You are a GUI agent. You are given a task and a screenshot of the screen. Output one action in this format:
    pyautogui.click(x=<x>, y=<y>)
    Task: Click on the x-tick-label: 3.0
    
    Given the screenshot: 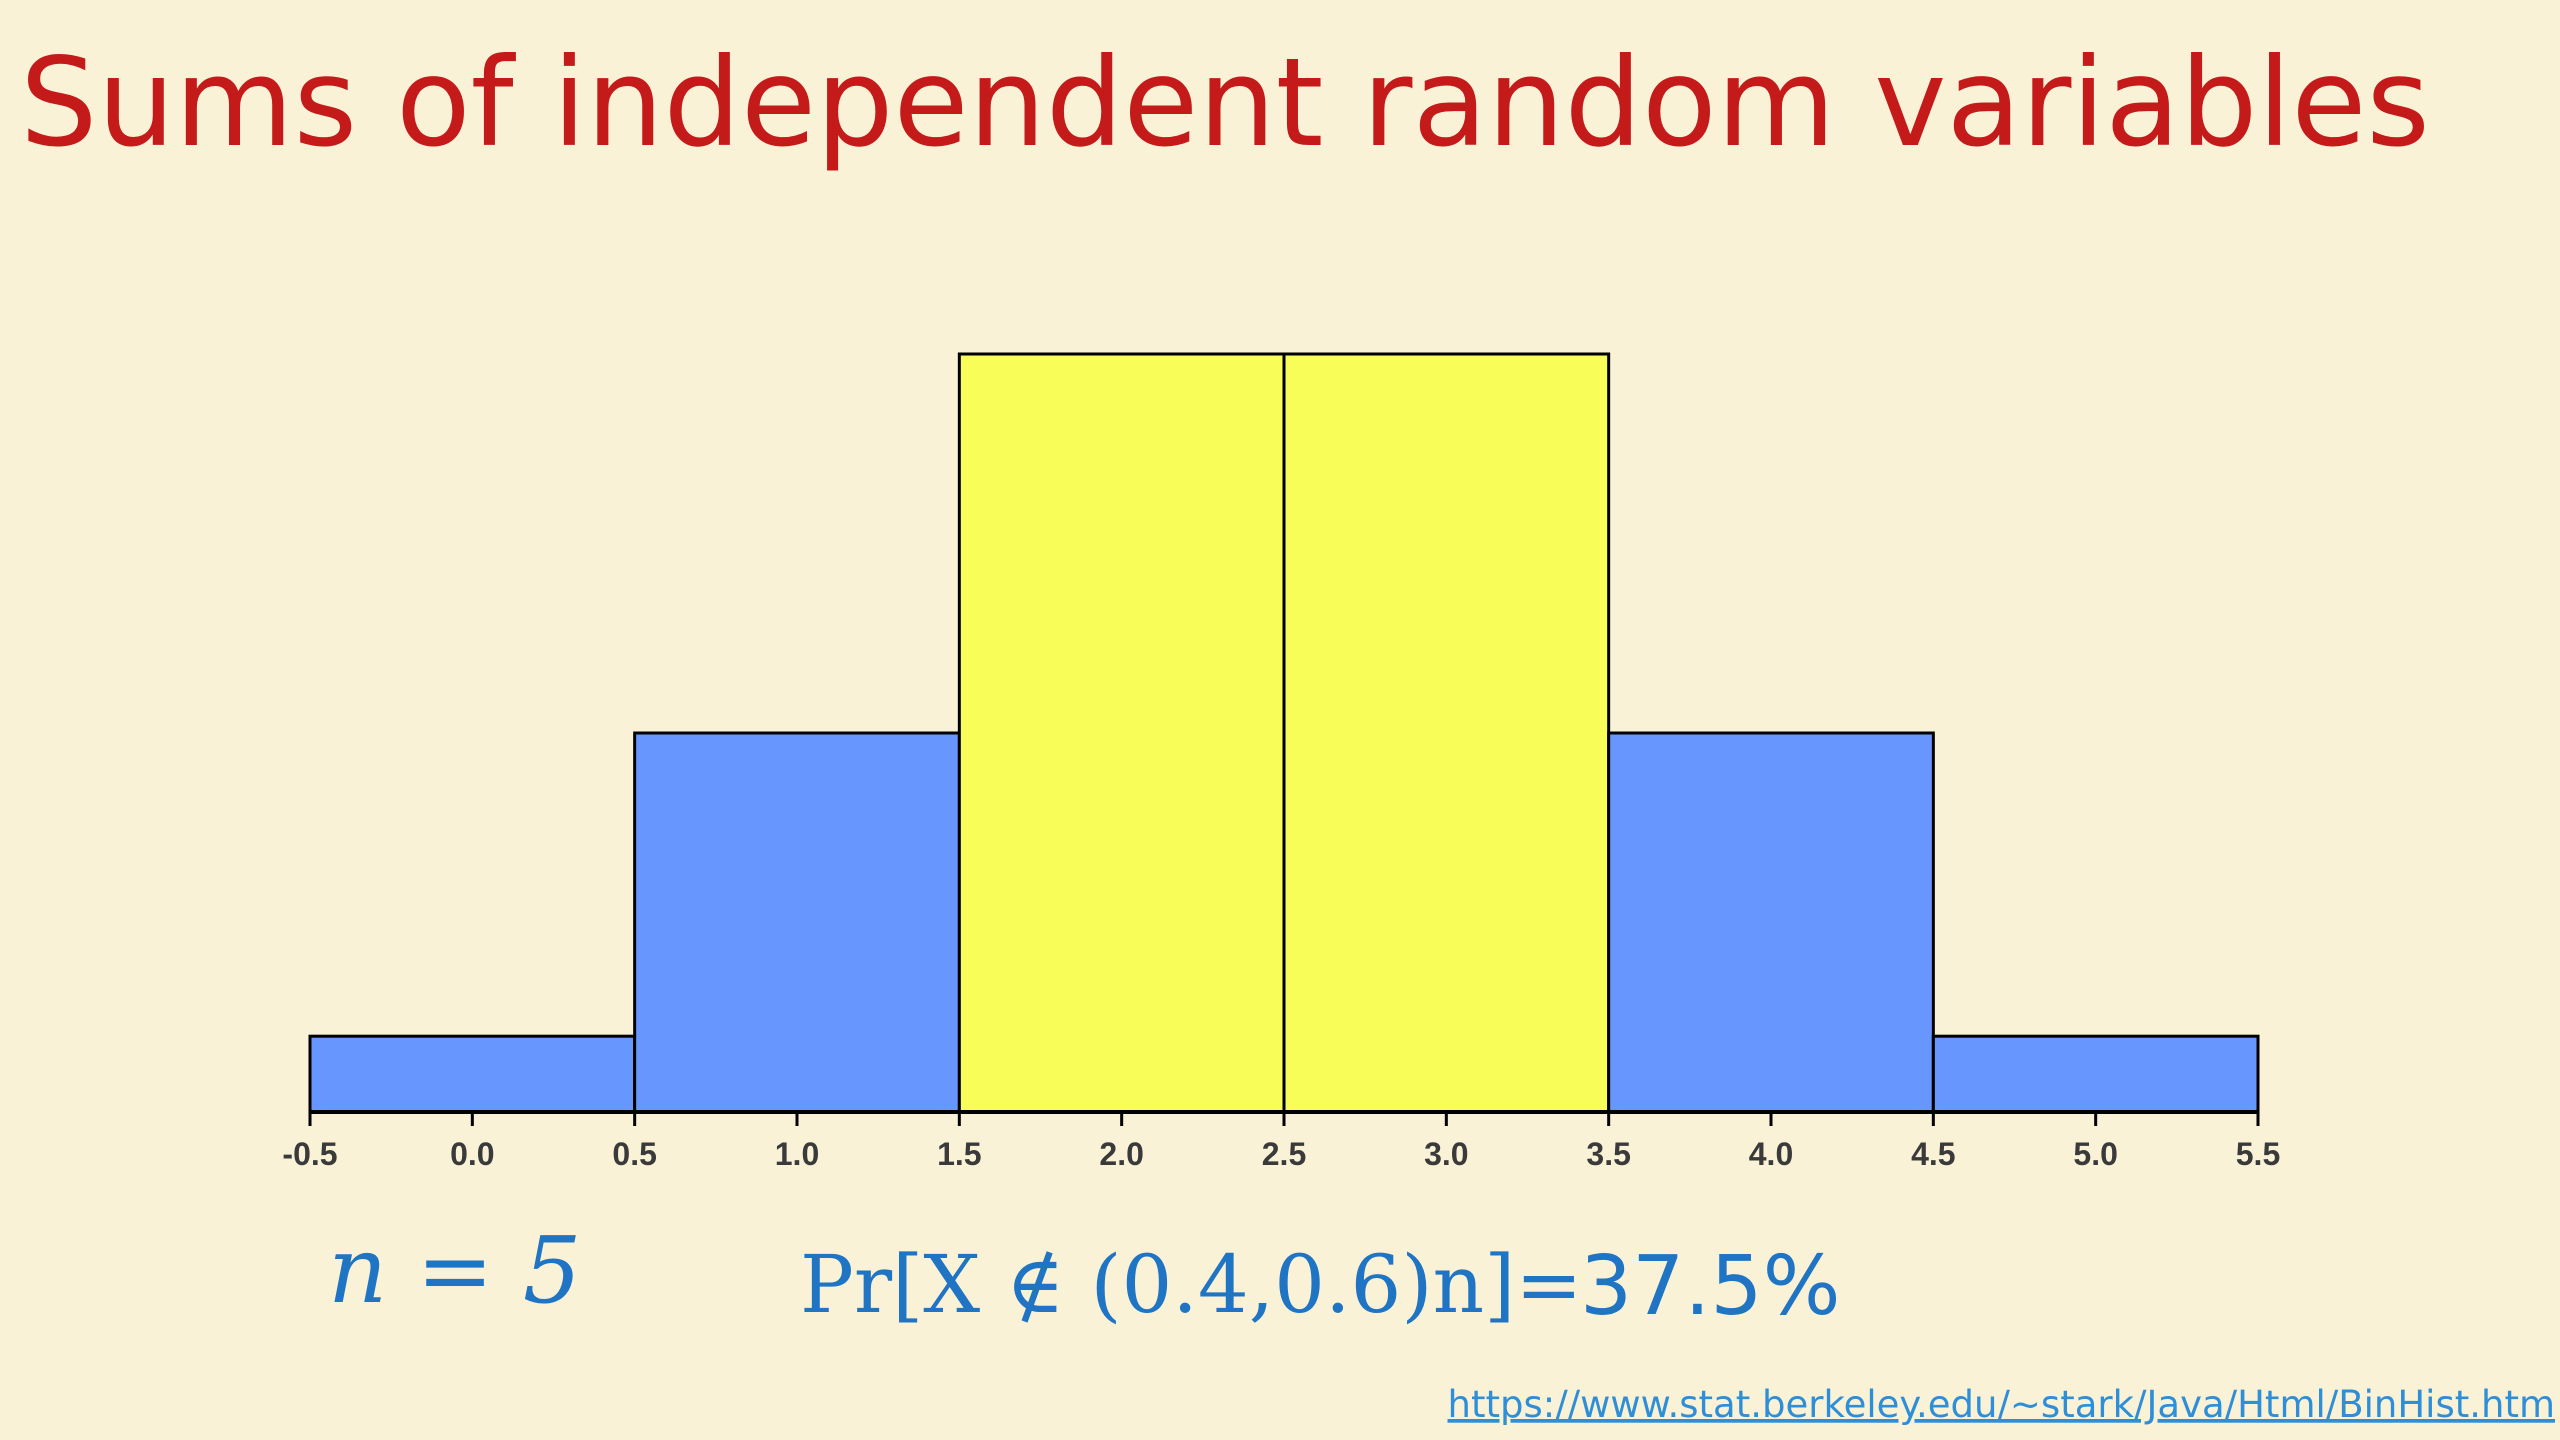 What is the action you would take?
    pyautogui.click(x=1446, y=1154)
    